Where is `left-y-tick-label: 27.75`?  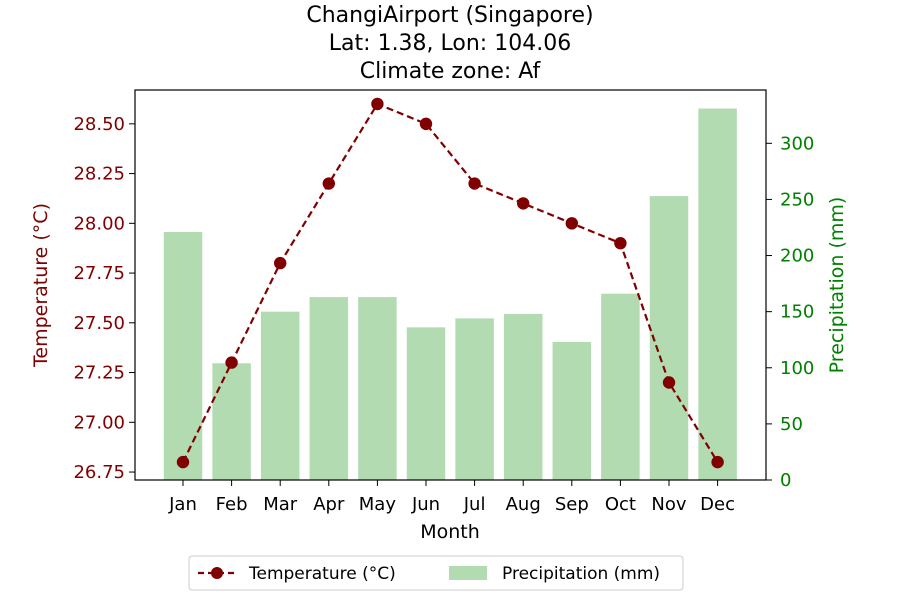
left-y-tick-label: 27.75 is located at coordinates (99, 273).